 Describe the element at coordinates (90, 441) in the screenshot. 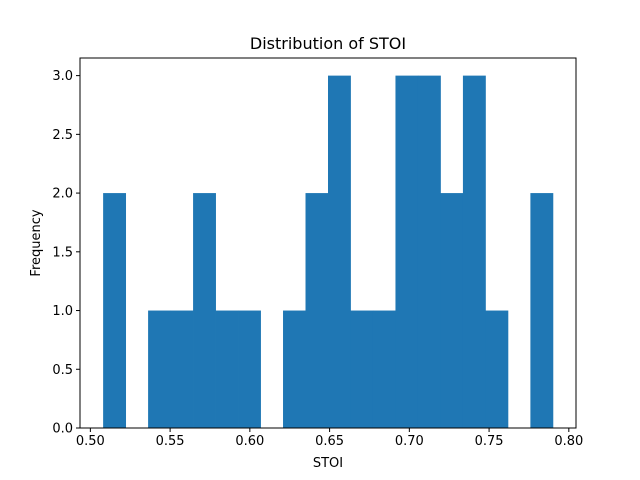

I see `x-tick-label: 0.50` at that location.